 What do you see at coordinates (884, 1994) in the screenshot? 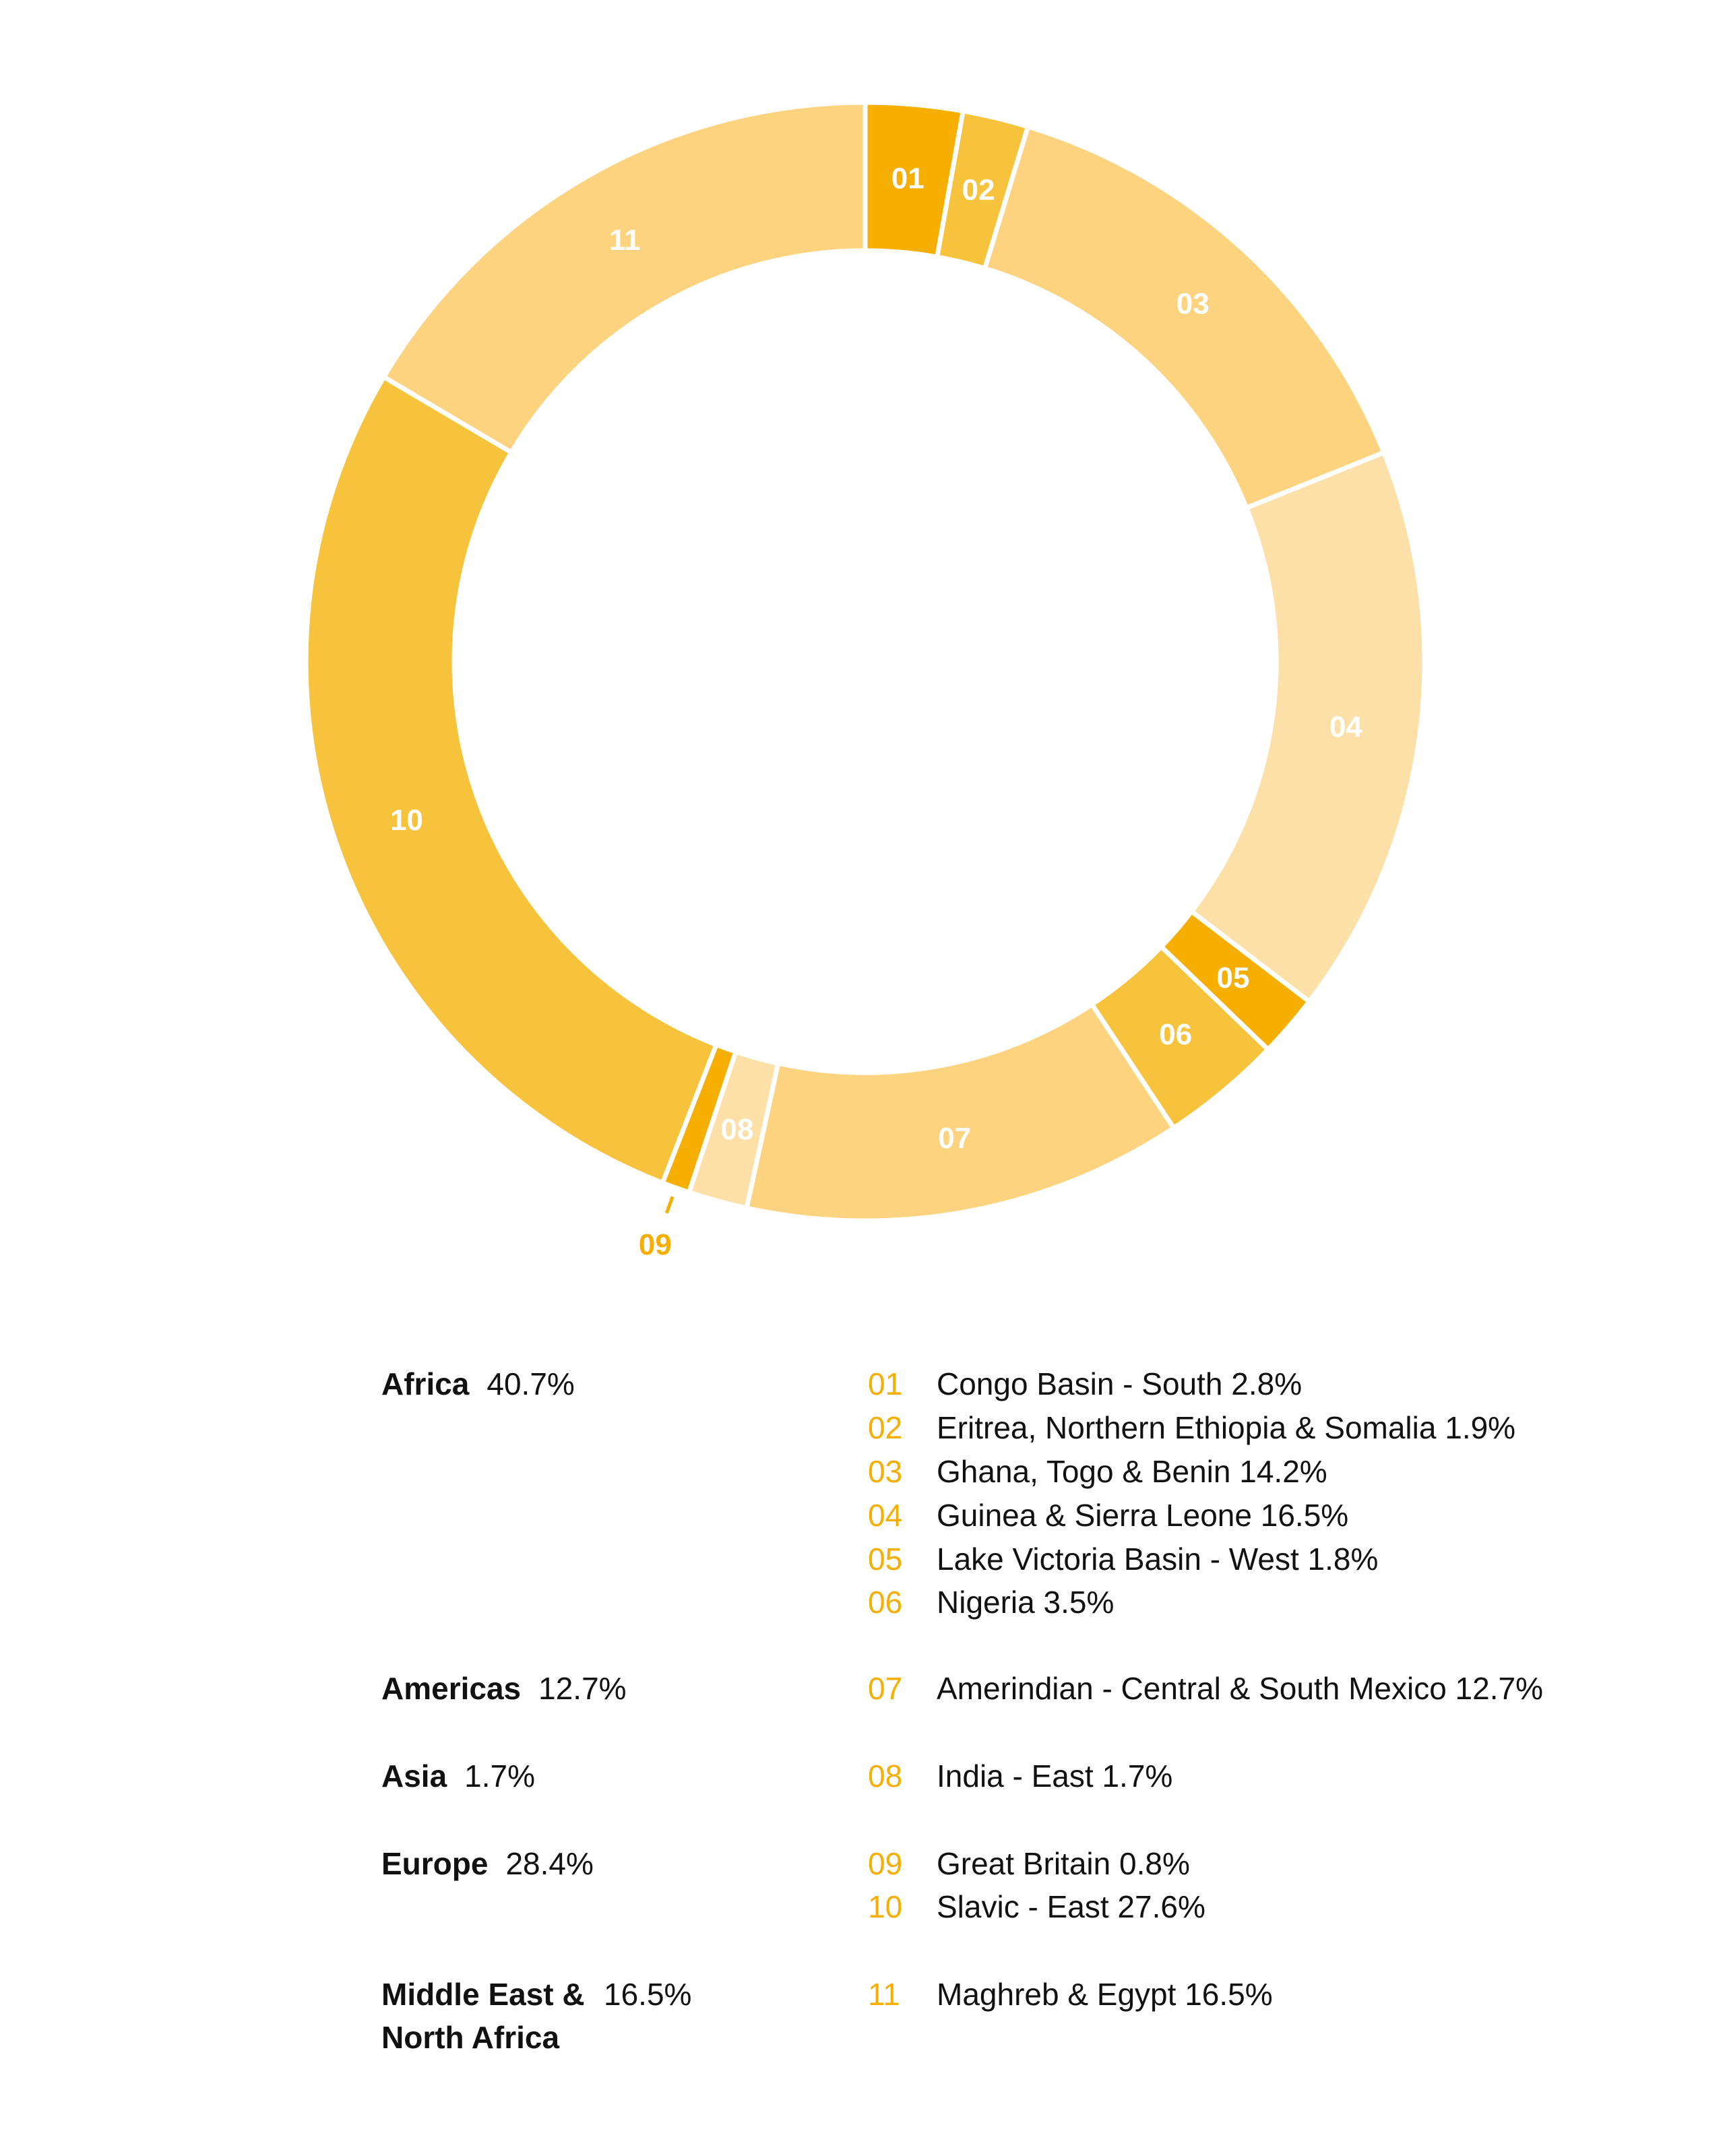
I see `legend-number: 11` at bounding box center [884, 1994].